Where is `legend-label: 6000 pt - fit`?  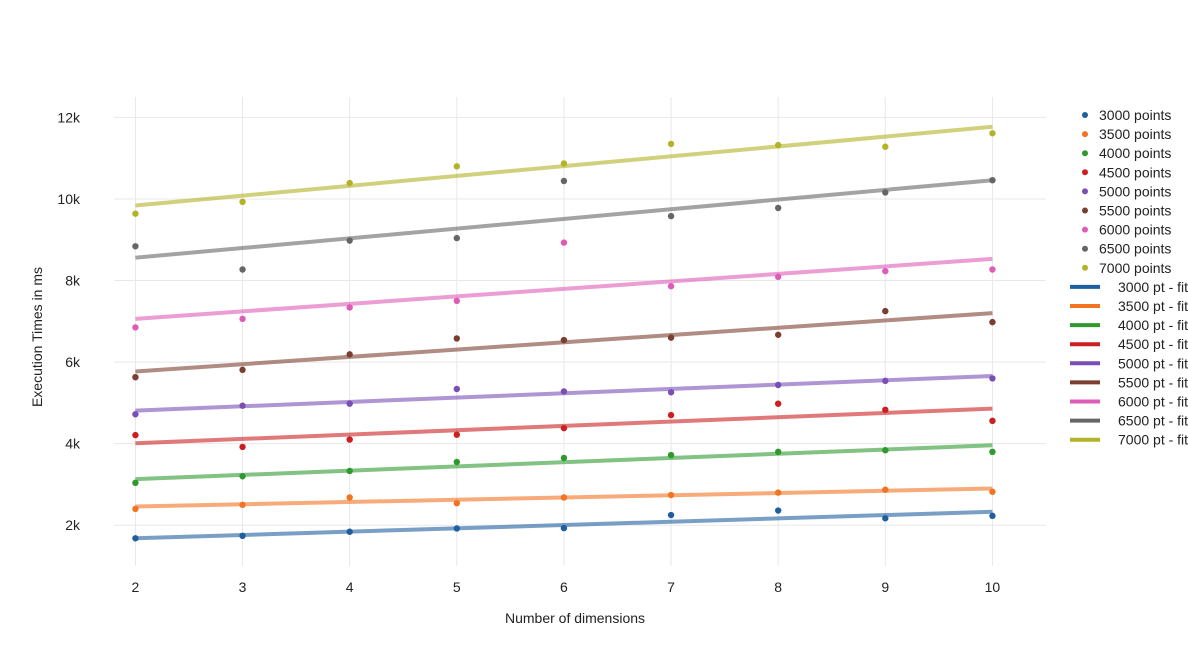 legend-label: 6000 pt - fit is located at coordinates (1153, 402).